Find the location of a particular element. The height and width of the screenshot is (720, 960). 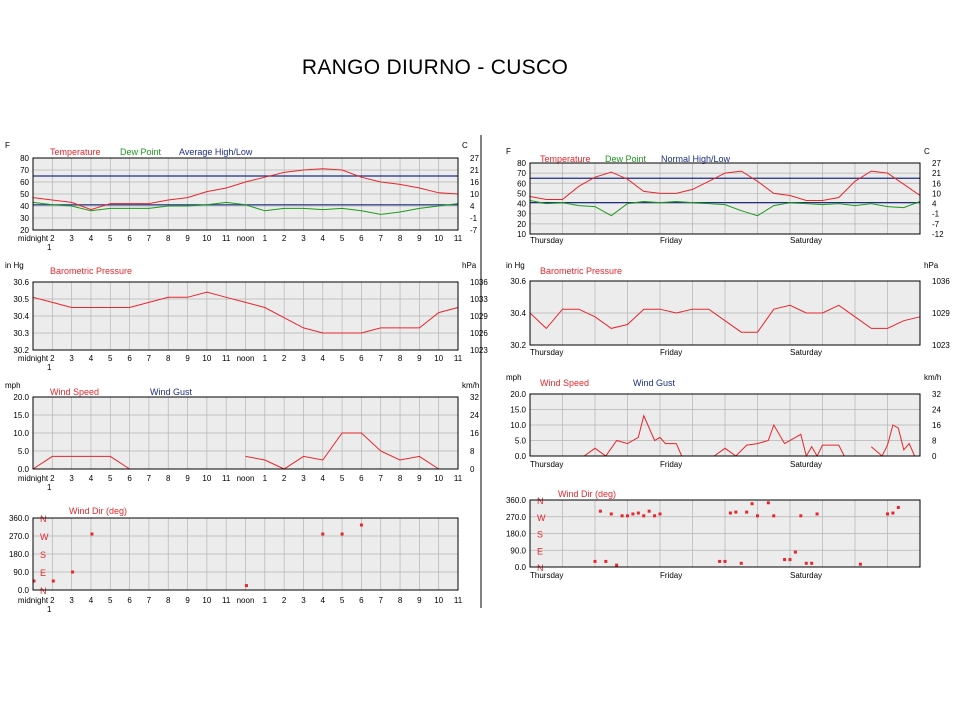

daily-wind-dir-xtick-label: 11 is located at coordinates (226, 600).